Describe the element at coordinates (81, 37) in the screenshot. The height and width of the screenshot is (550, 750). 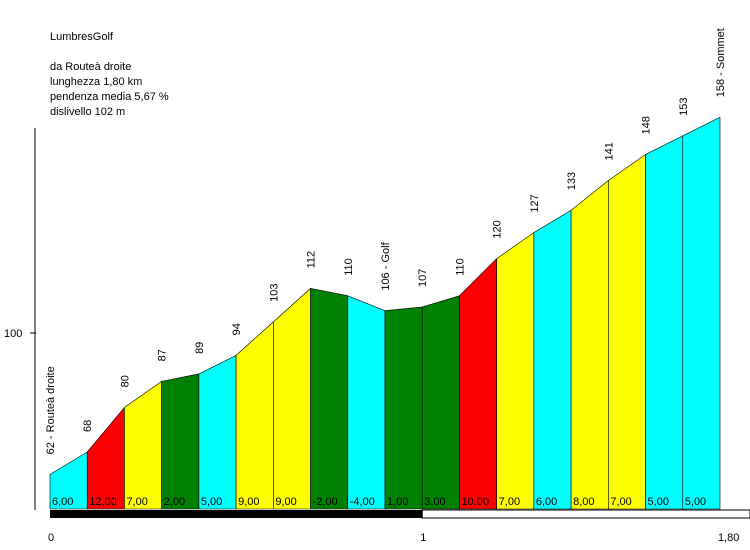
I see `profile-title: LumbresGolf` at that location.